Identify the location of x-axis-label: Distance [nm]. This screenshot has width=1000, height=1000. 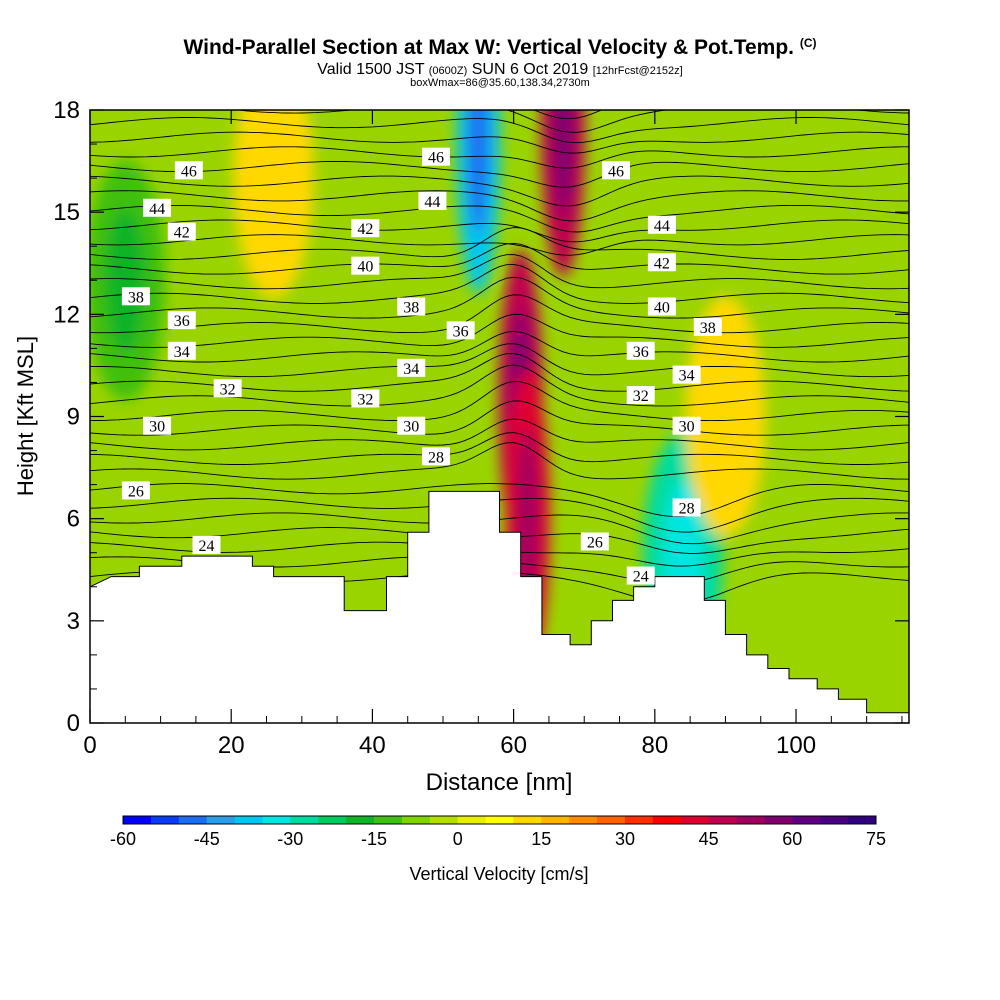
(499, 782).